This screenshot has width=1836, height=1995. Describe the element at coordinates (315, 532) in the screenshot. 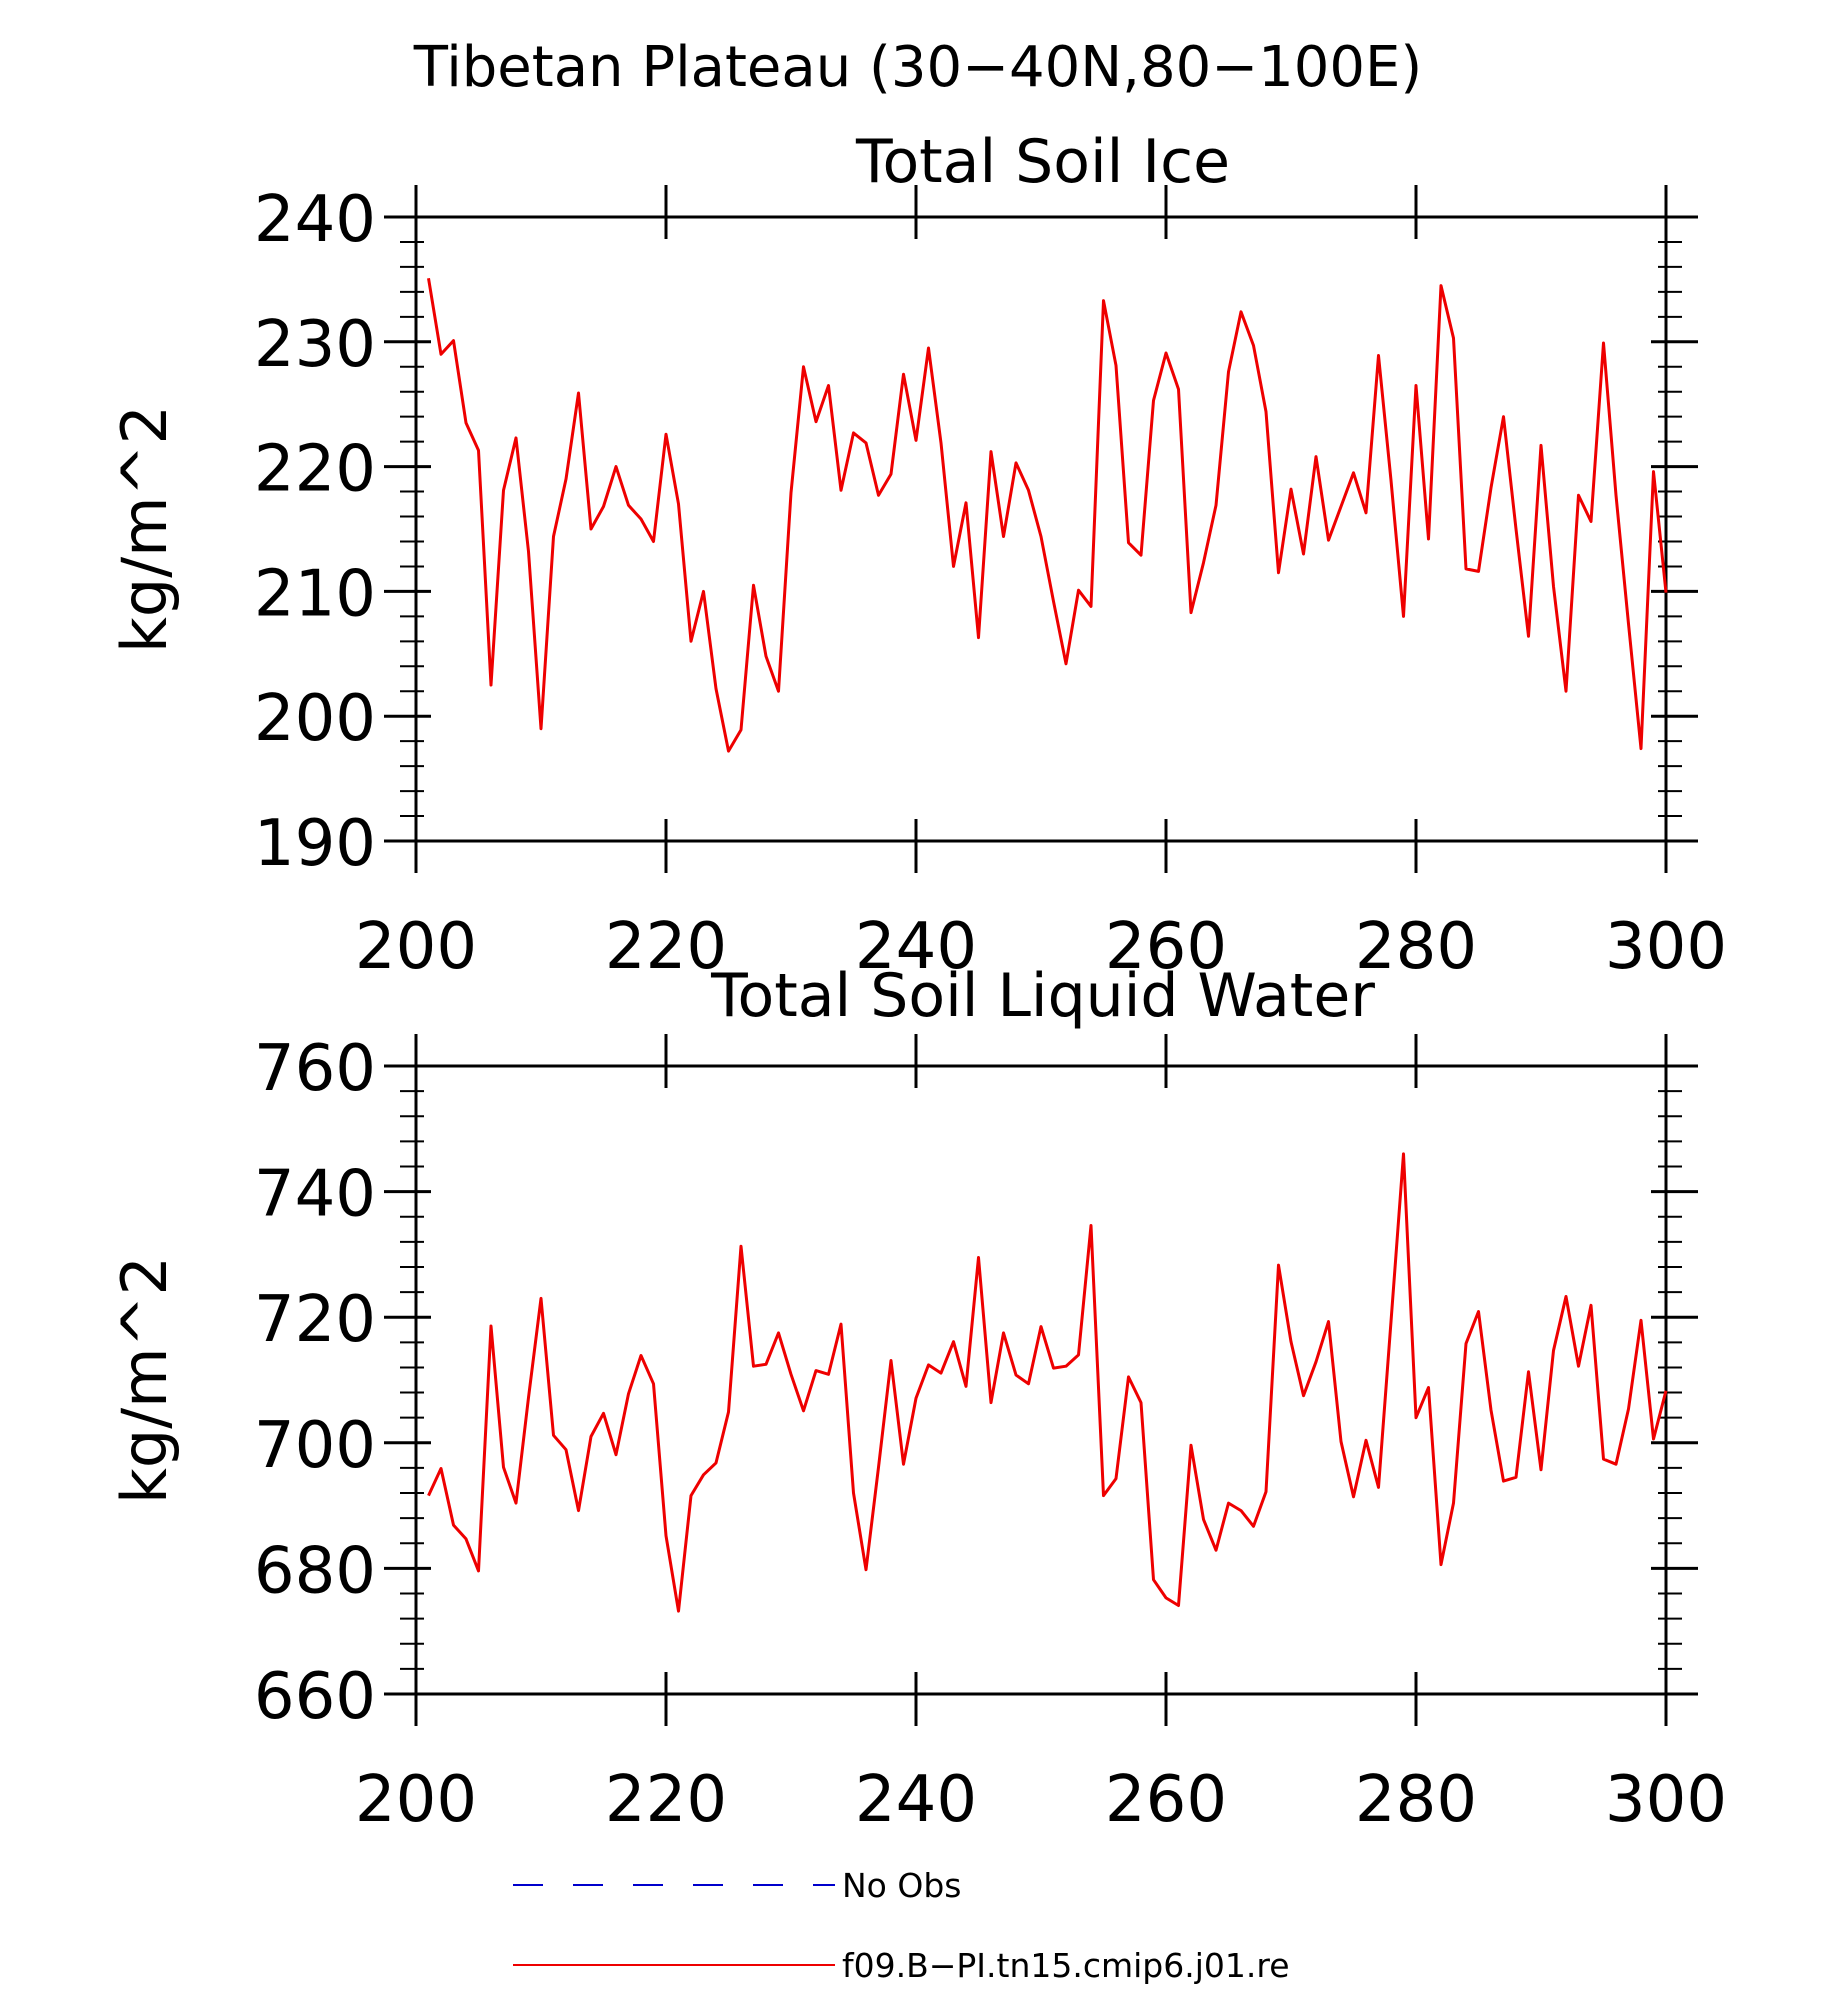

I see `y-tick-labels-soil-ice: 190 200 210 220 230 240` at that location.